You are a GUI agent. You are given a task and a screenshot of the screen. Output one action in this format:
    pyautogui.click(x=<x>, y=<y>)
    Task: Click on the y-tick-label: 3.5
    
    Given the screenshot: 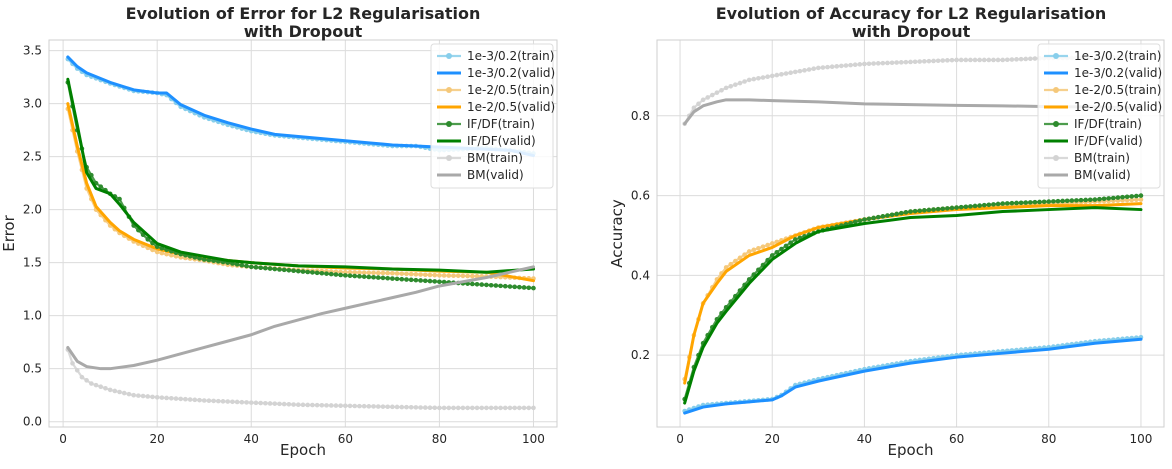 What is the action you would take?
    pyautogui.click(x=32, y=51)
    